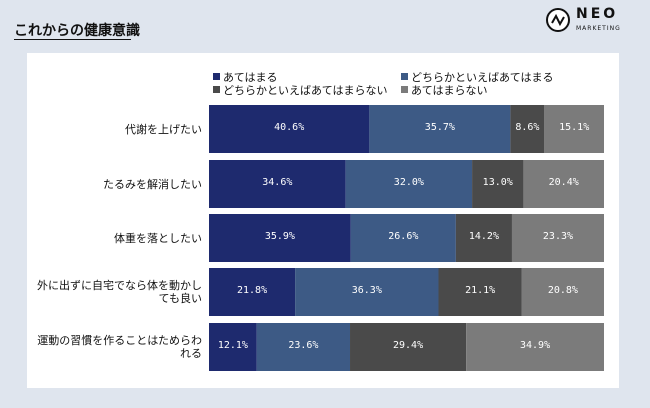  I want to click on logo-mark-icon, so click(558, 20).